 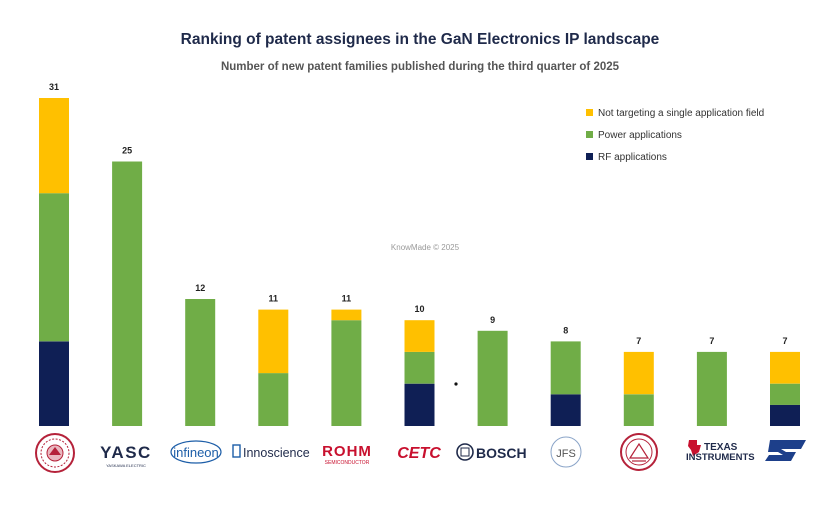 What do you see at coordinates (565, 330) in the screenshot?
I see `bar-total-label: 8` at bounding box center [565, 330].